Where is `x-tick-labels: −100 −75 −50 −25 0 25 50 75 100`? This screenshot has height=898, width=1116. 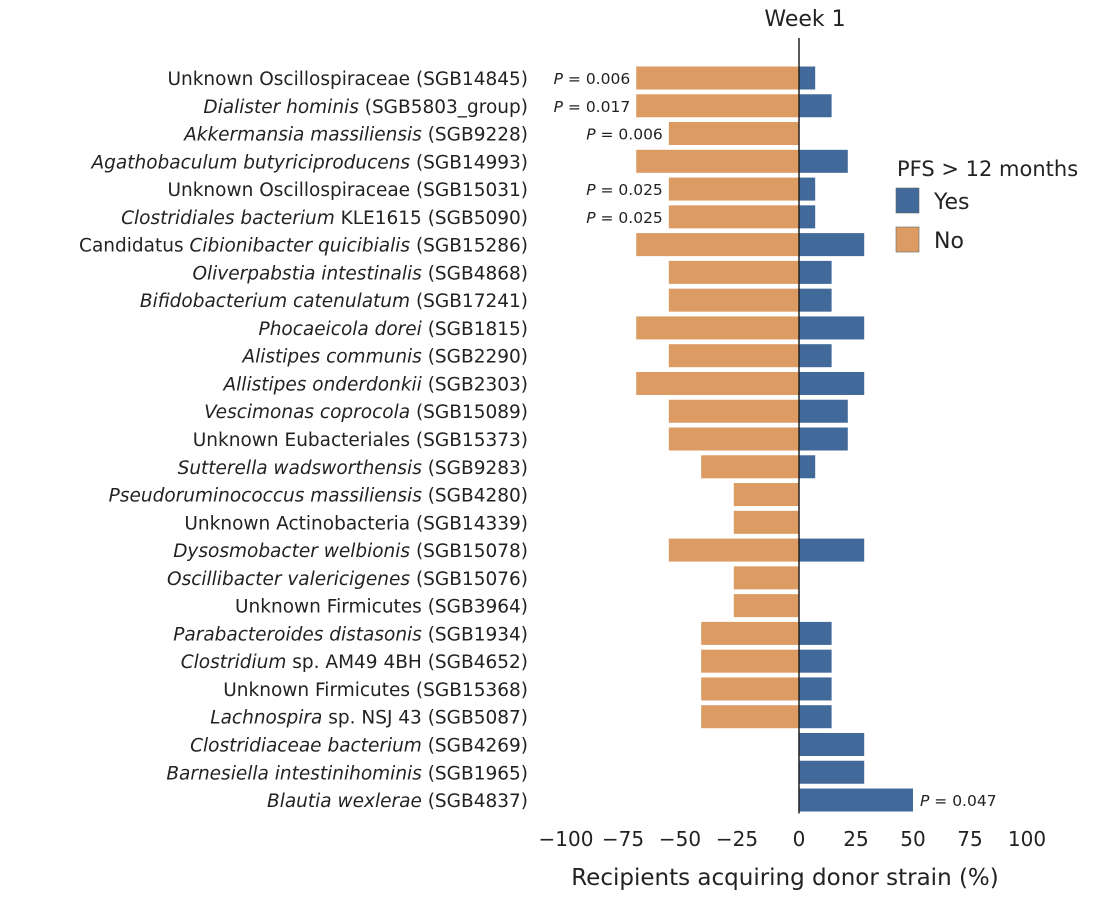 x-tick-labels: −100 −75 −50 −25 0 25 50 75 100 is located at coordinates (793, 839).